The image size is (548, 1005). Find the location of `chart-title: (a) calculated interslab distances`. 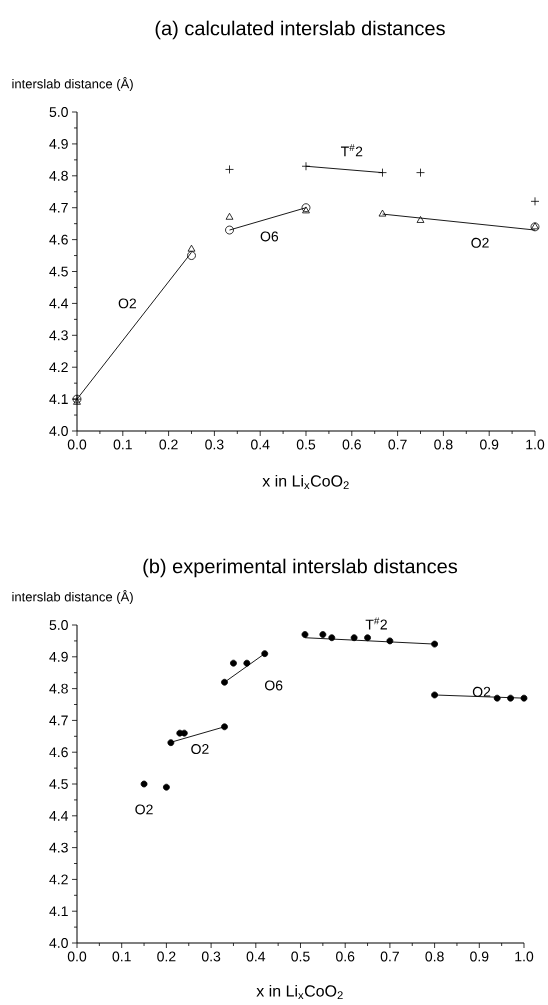

chart-title: (a) calculated interslab distances is located at coordinates (300, 30).